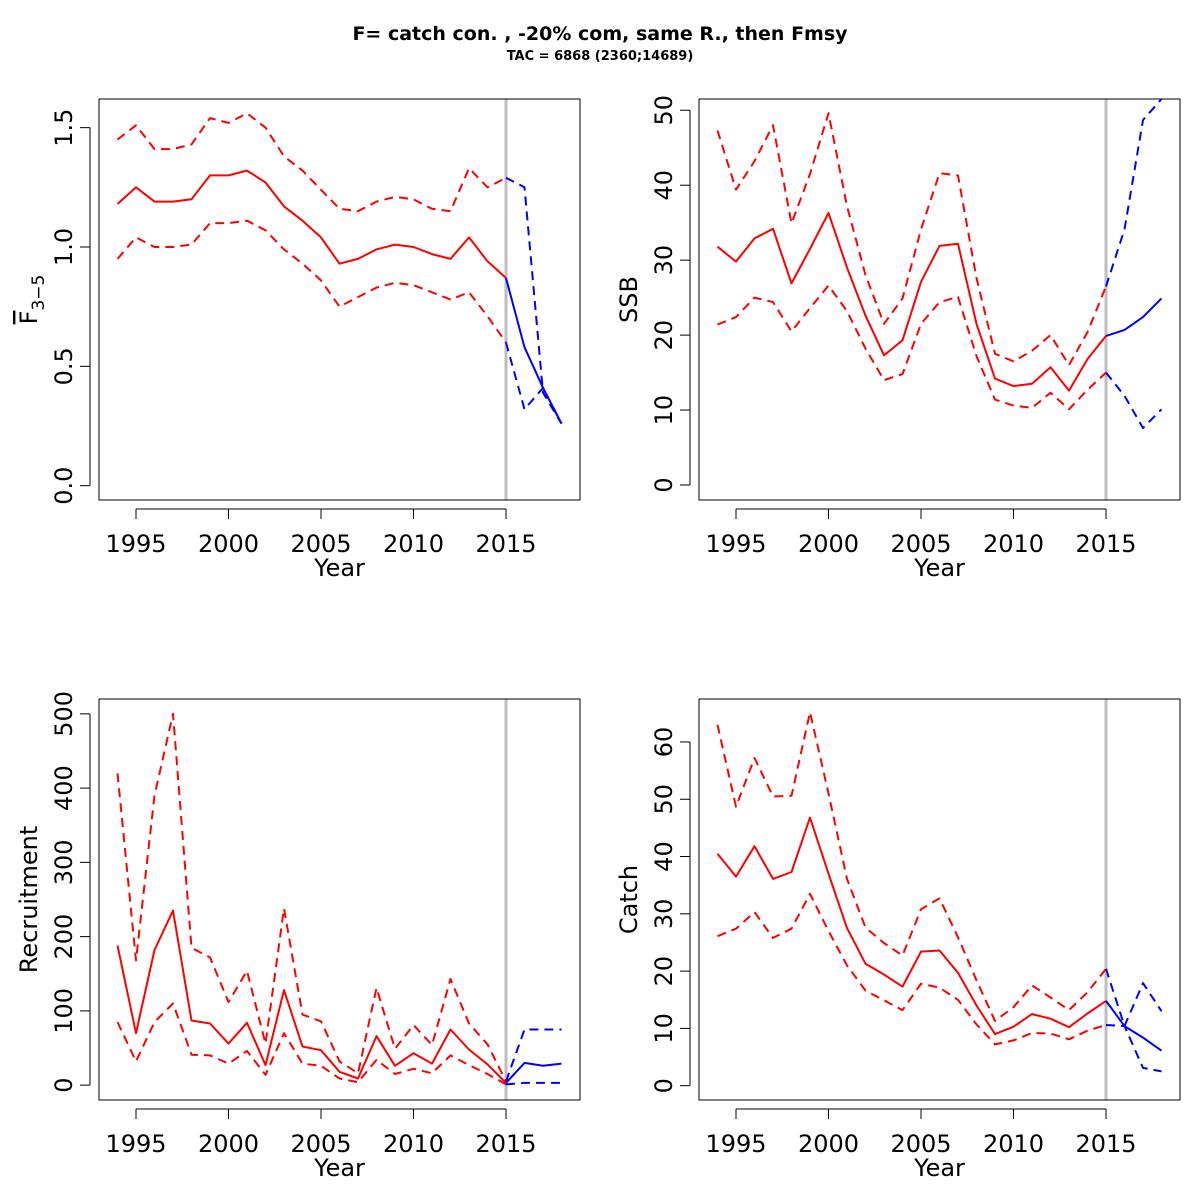 The image size is (1200, 1200). I want to click on y-tick-label: 0.5, so click(64, 366).